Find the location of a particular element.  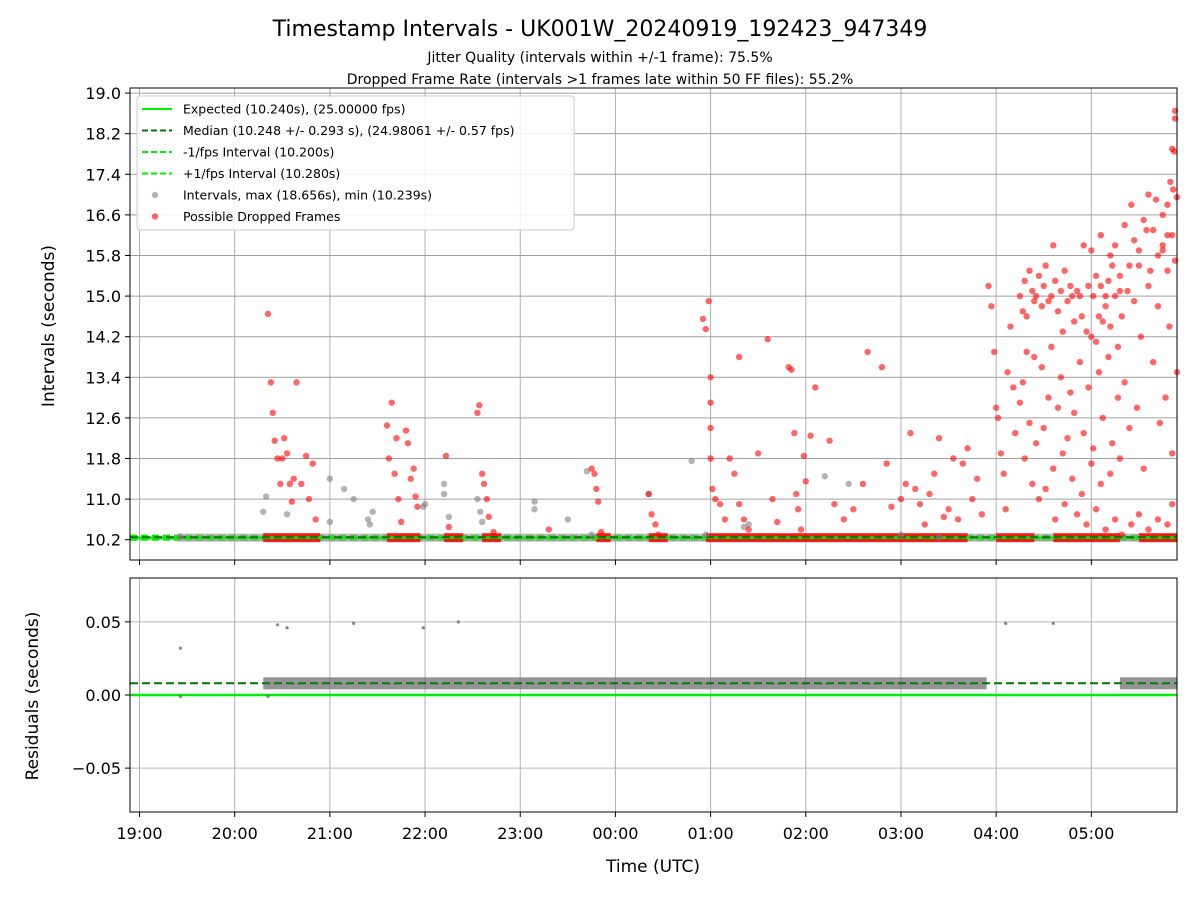

x-tick-label: 22:00 is located at coordinates (425, 833).